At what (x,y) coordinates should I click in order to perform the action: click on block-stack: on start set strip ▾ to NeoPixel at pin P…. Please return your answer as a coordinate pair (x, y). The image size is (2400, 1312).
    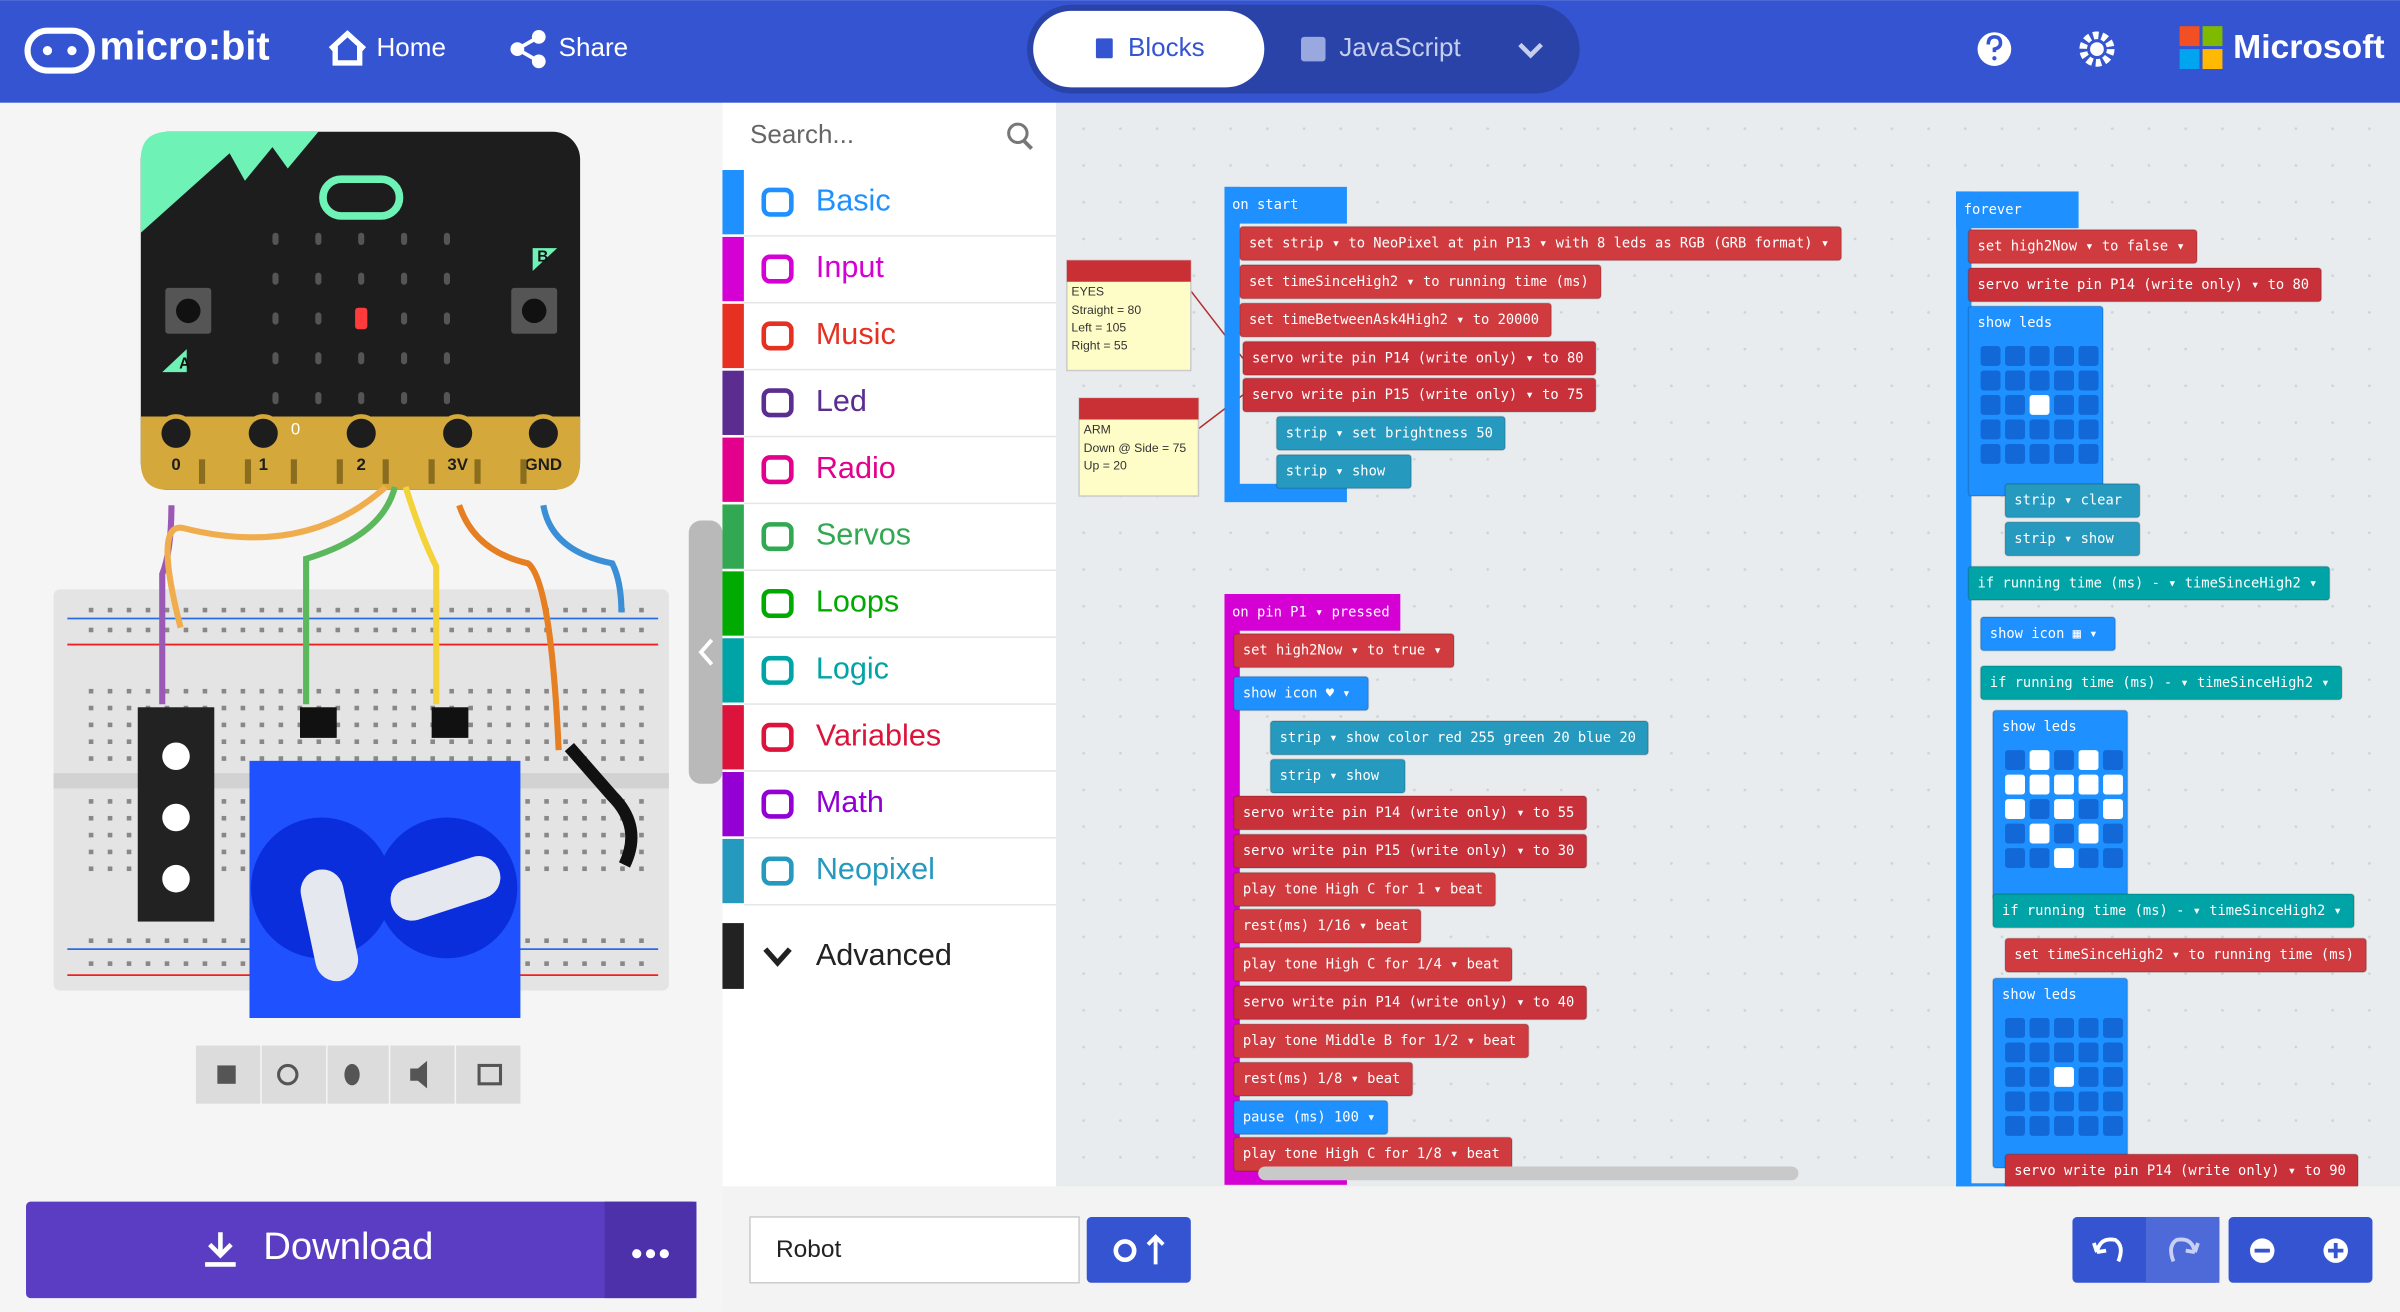
    Looking at the image, I should click on (1533, 344).